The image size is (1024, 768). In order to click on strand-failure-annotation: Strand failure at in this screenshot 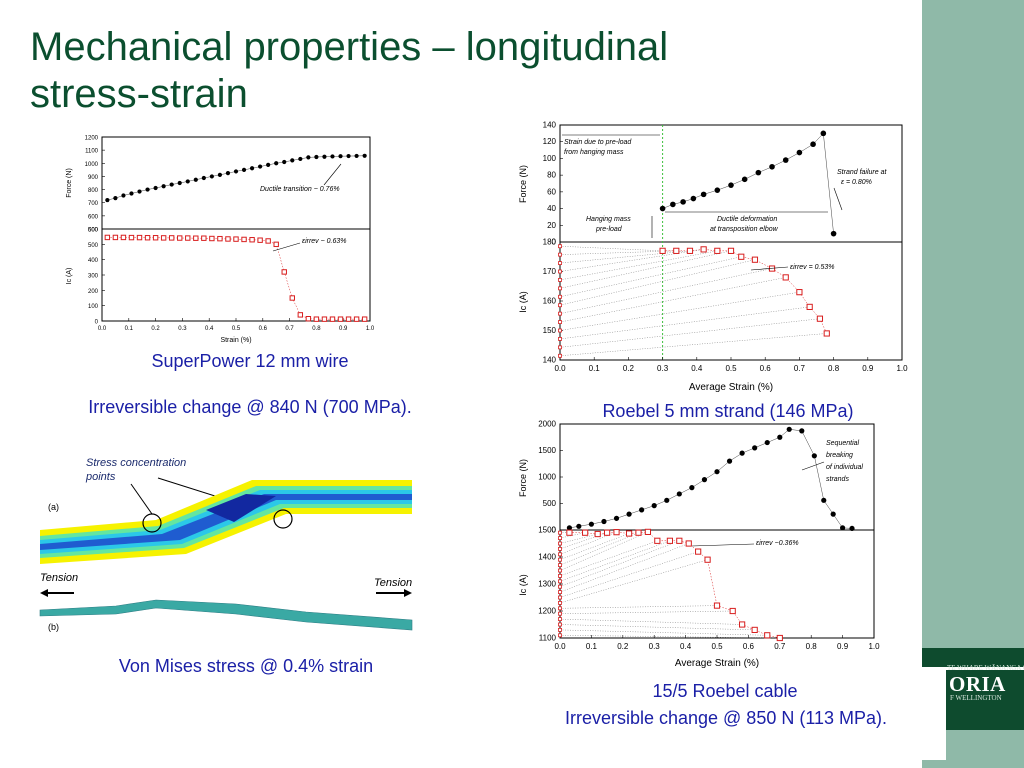, I will do `click(862, 172)`.